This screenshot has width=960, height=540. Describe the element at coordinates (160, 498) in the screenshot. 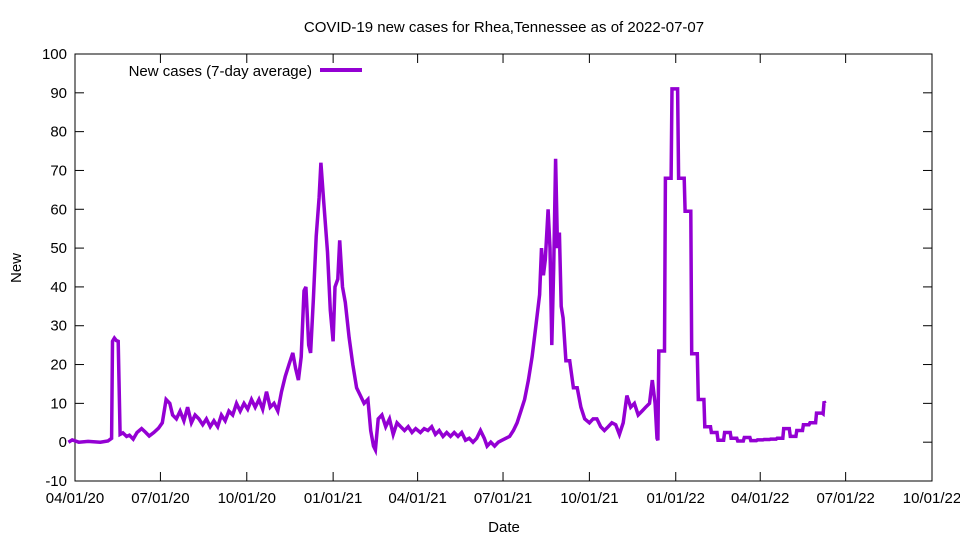

I see `x-tick-label: 07/01/20` at that location.